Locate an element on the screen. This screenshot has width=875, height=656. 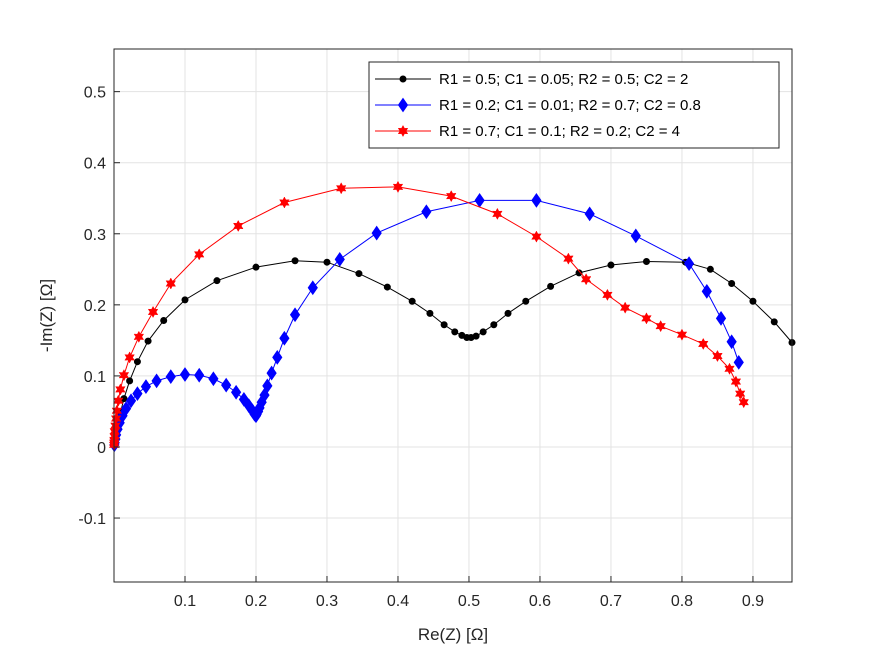
y-tick-label: 0.2 is located at coordinates (95, 306).